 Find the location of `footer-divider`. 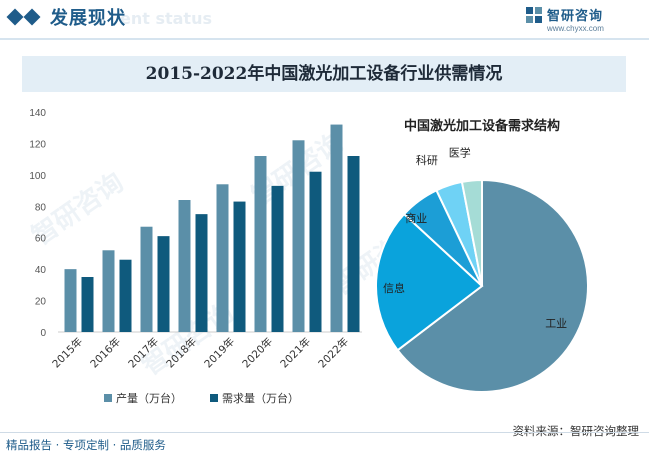

footer-divider is located at coordinates (324, 432).